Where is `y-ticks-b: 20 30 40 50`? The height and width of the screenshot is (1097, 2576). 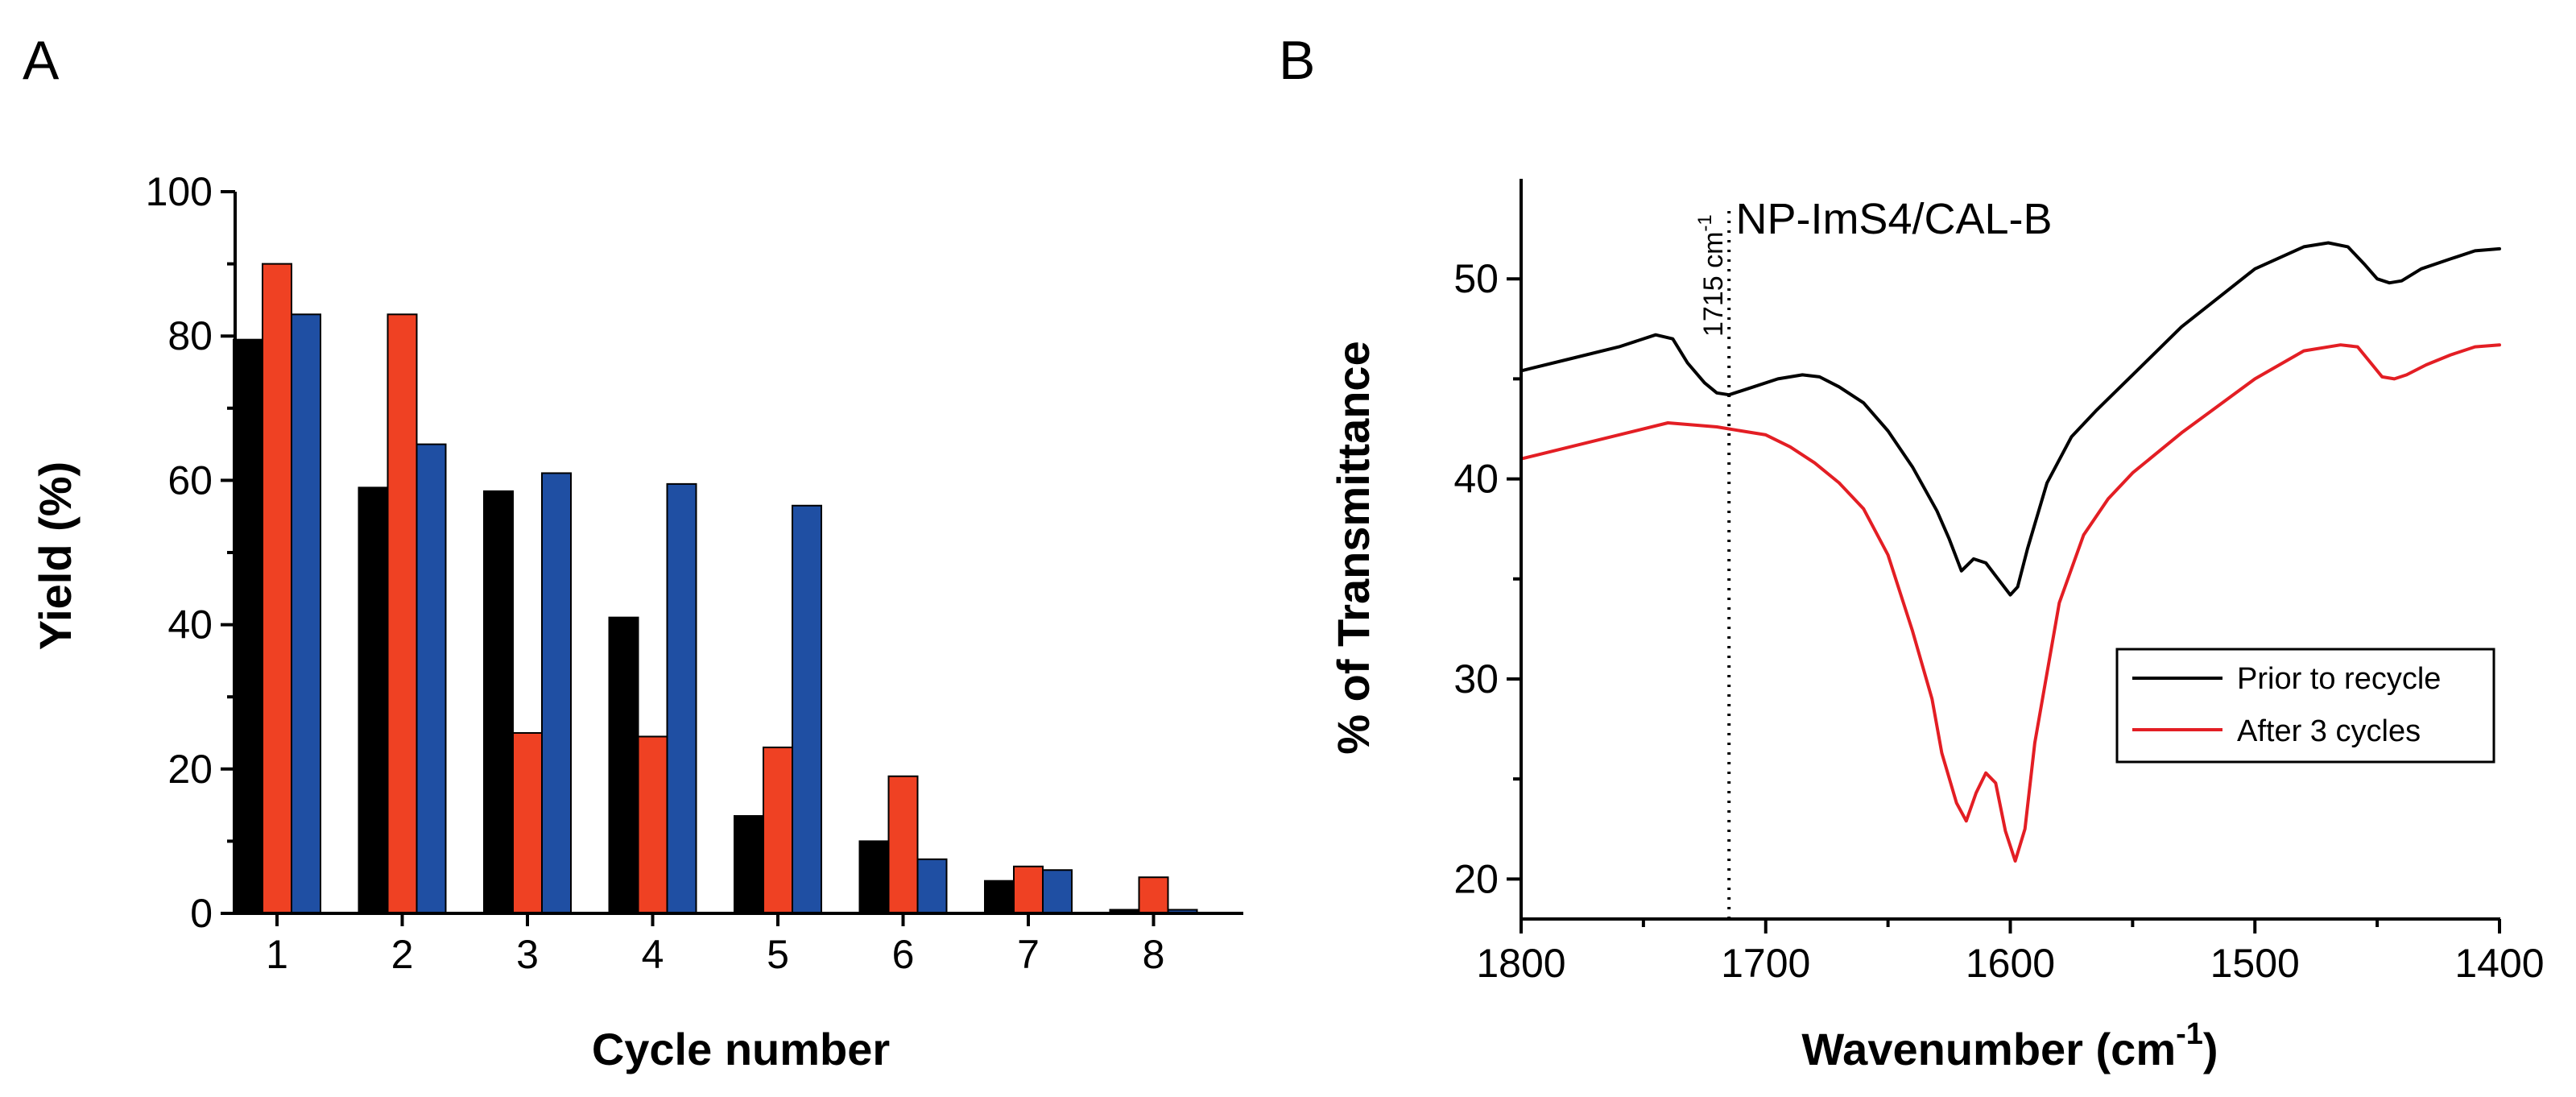 y-ticks-b: 20 30 40 50 is located at coordinates (1487, 578).